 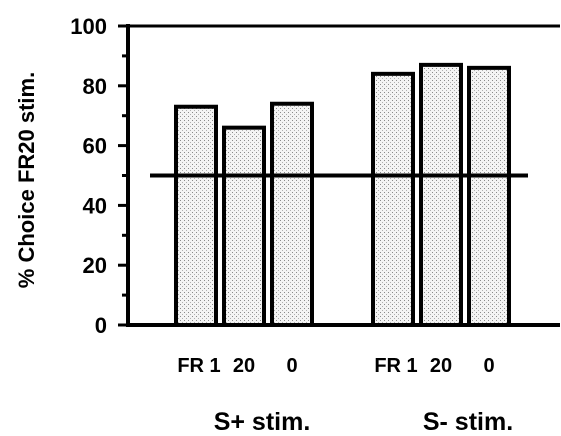 What do you see at coordinates (95, 205) in the screenshot?
I see `y-tick-label: 40` at bounding box center [95, 205].